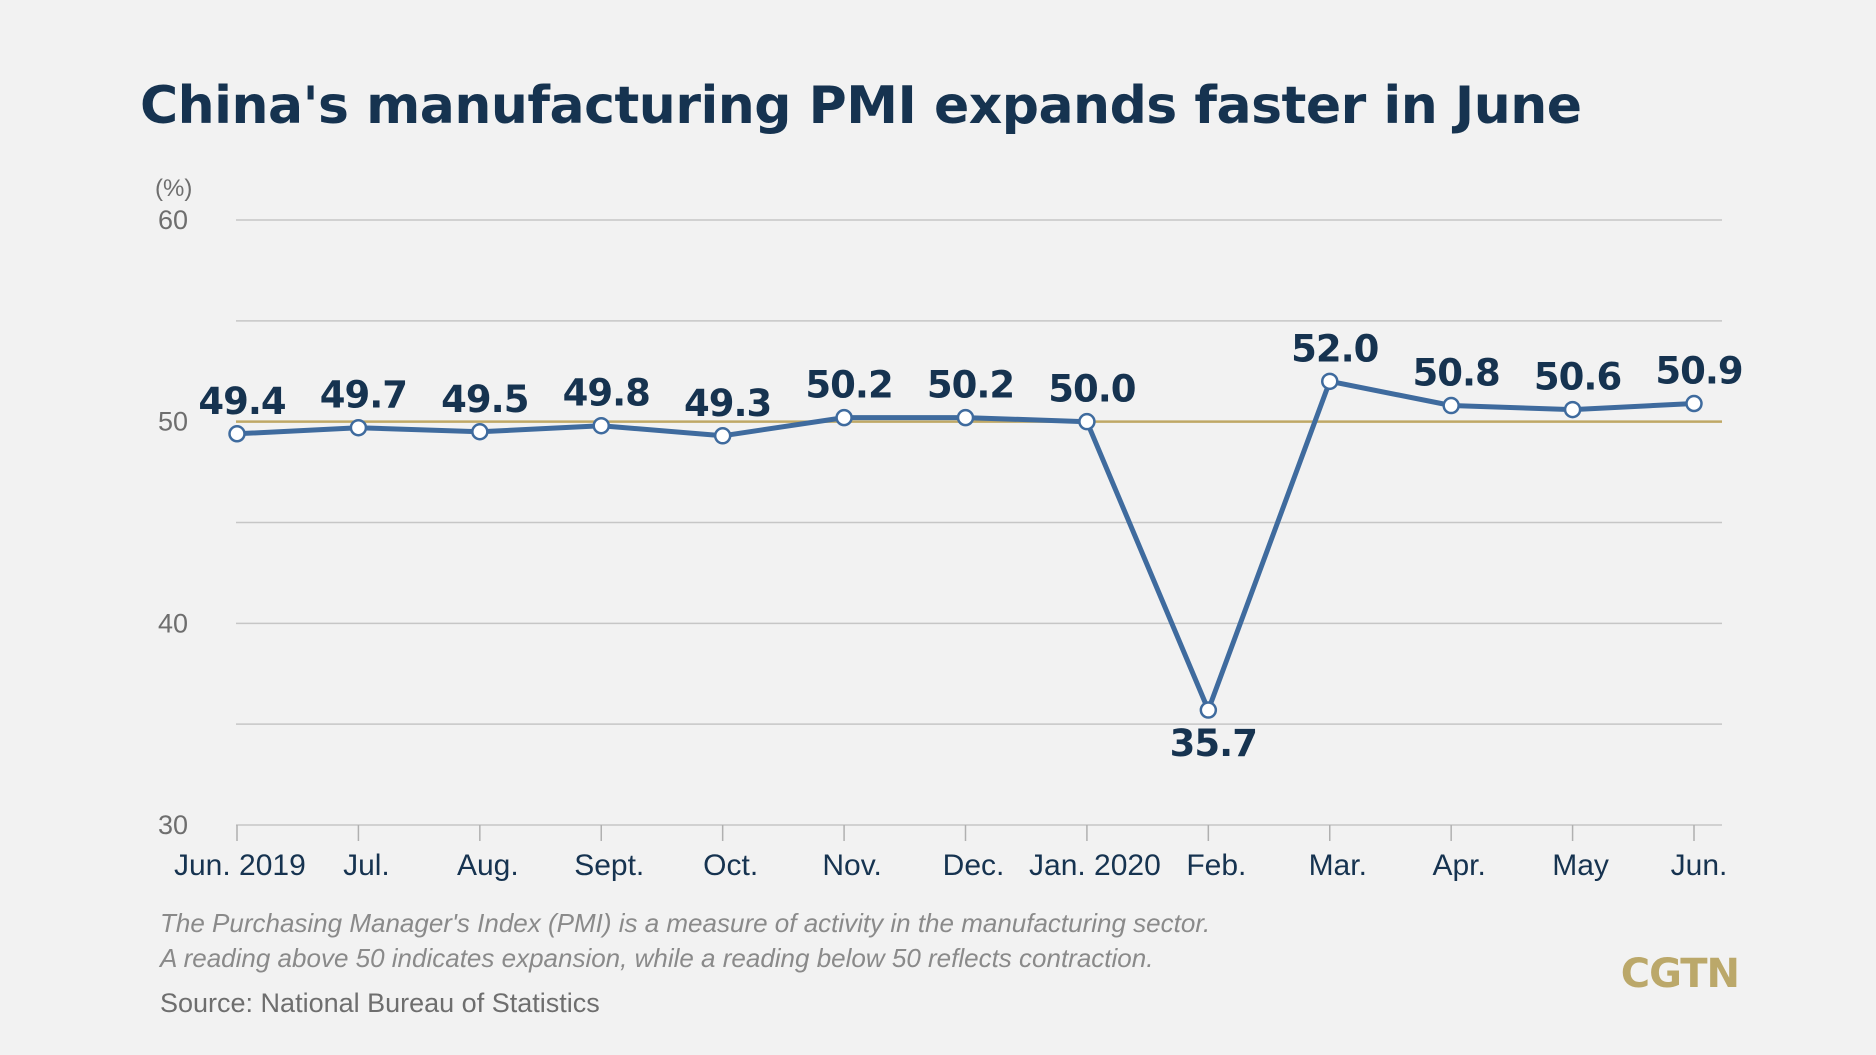 This screenshot has height=1055, width=1876. Describe the element at coordinates (1216, 865) in the screenshot. I see `x-tick-label: Feb.` at that location.